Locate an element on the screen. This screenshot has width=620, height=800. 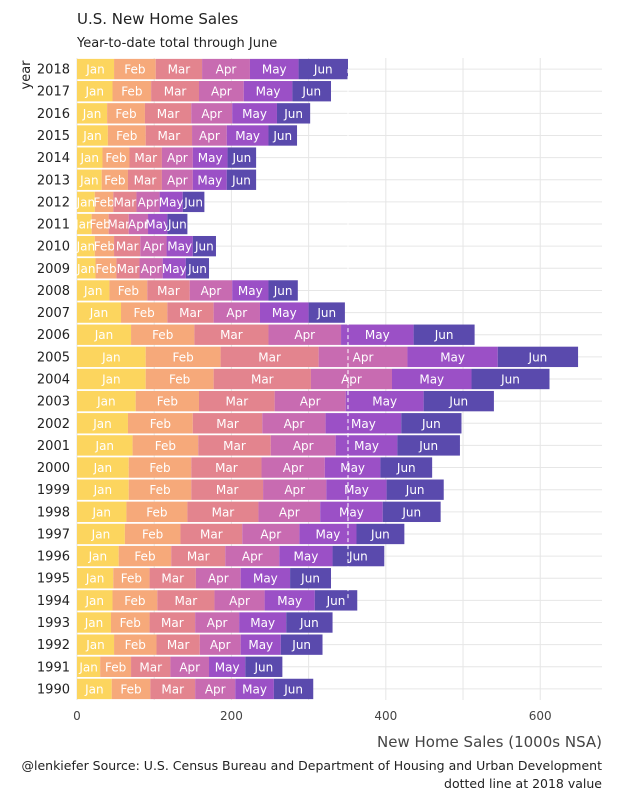
bar-label-2005-jan: Jan is located at coordinates (111, 357).